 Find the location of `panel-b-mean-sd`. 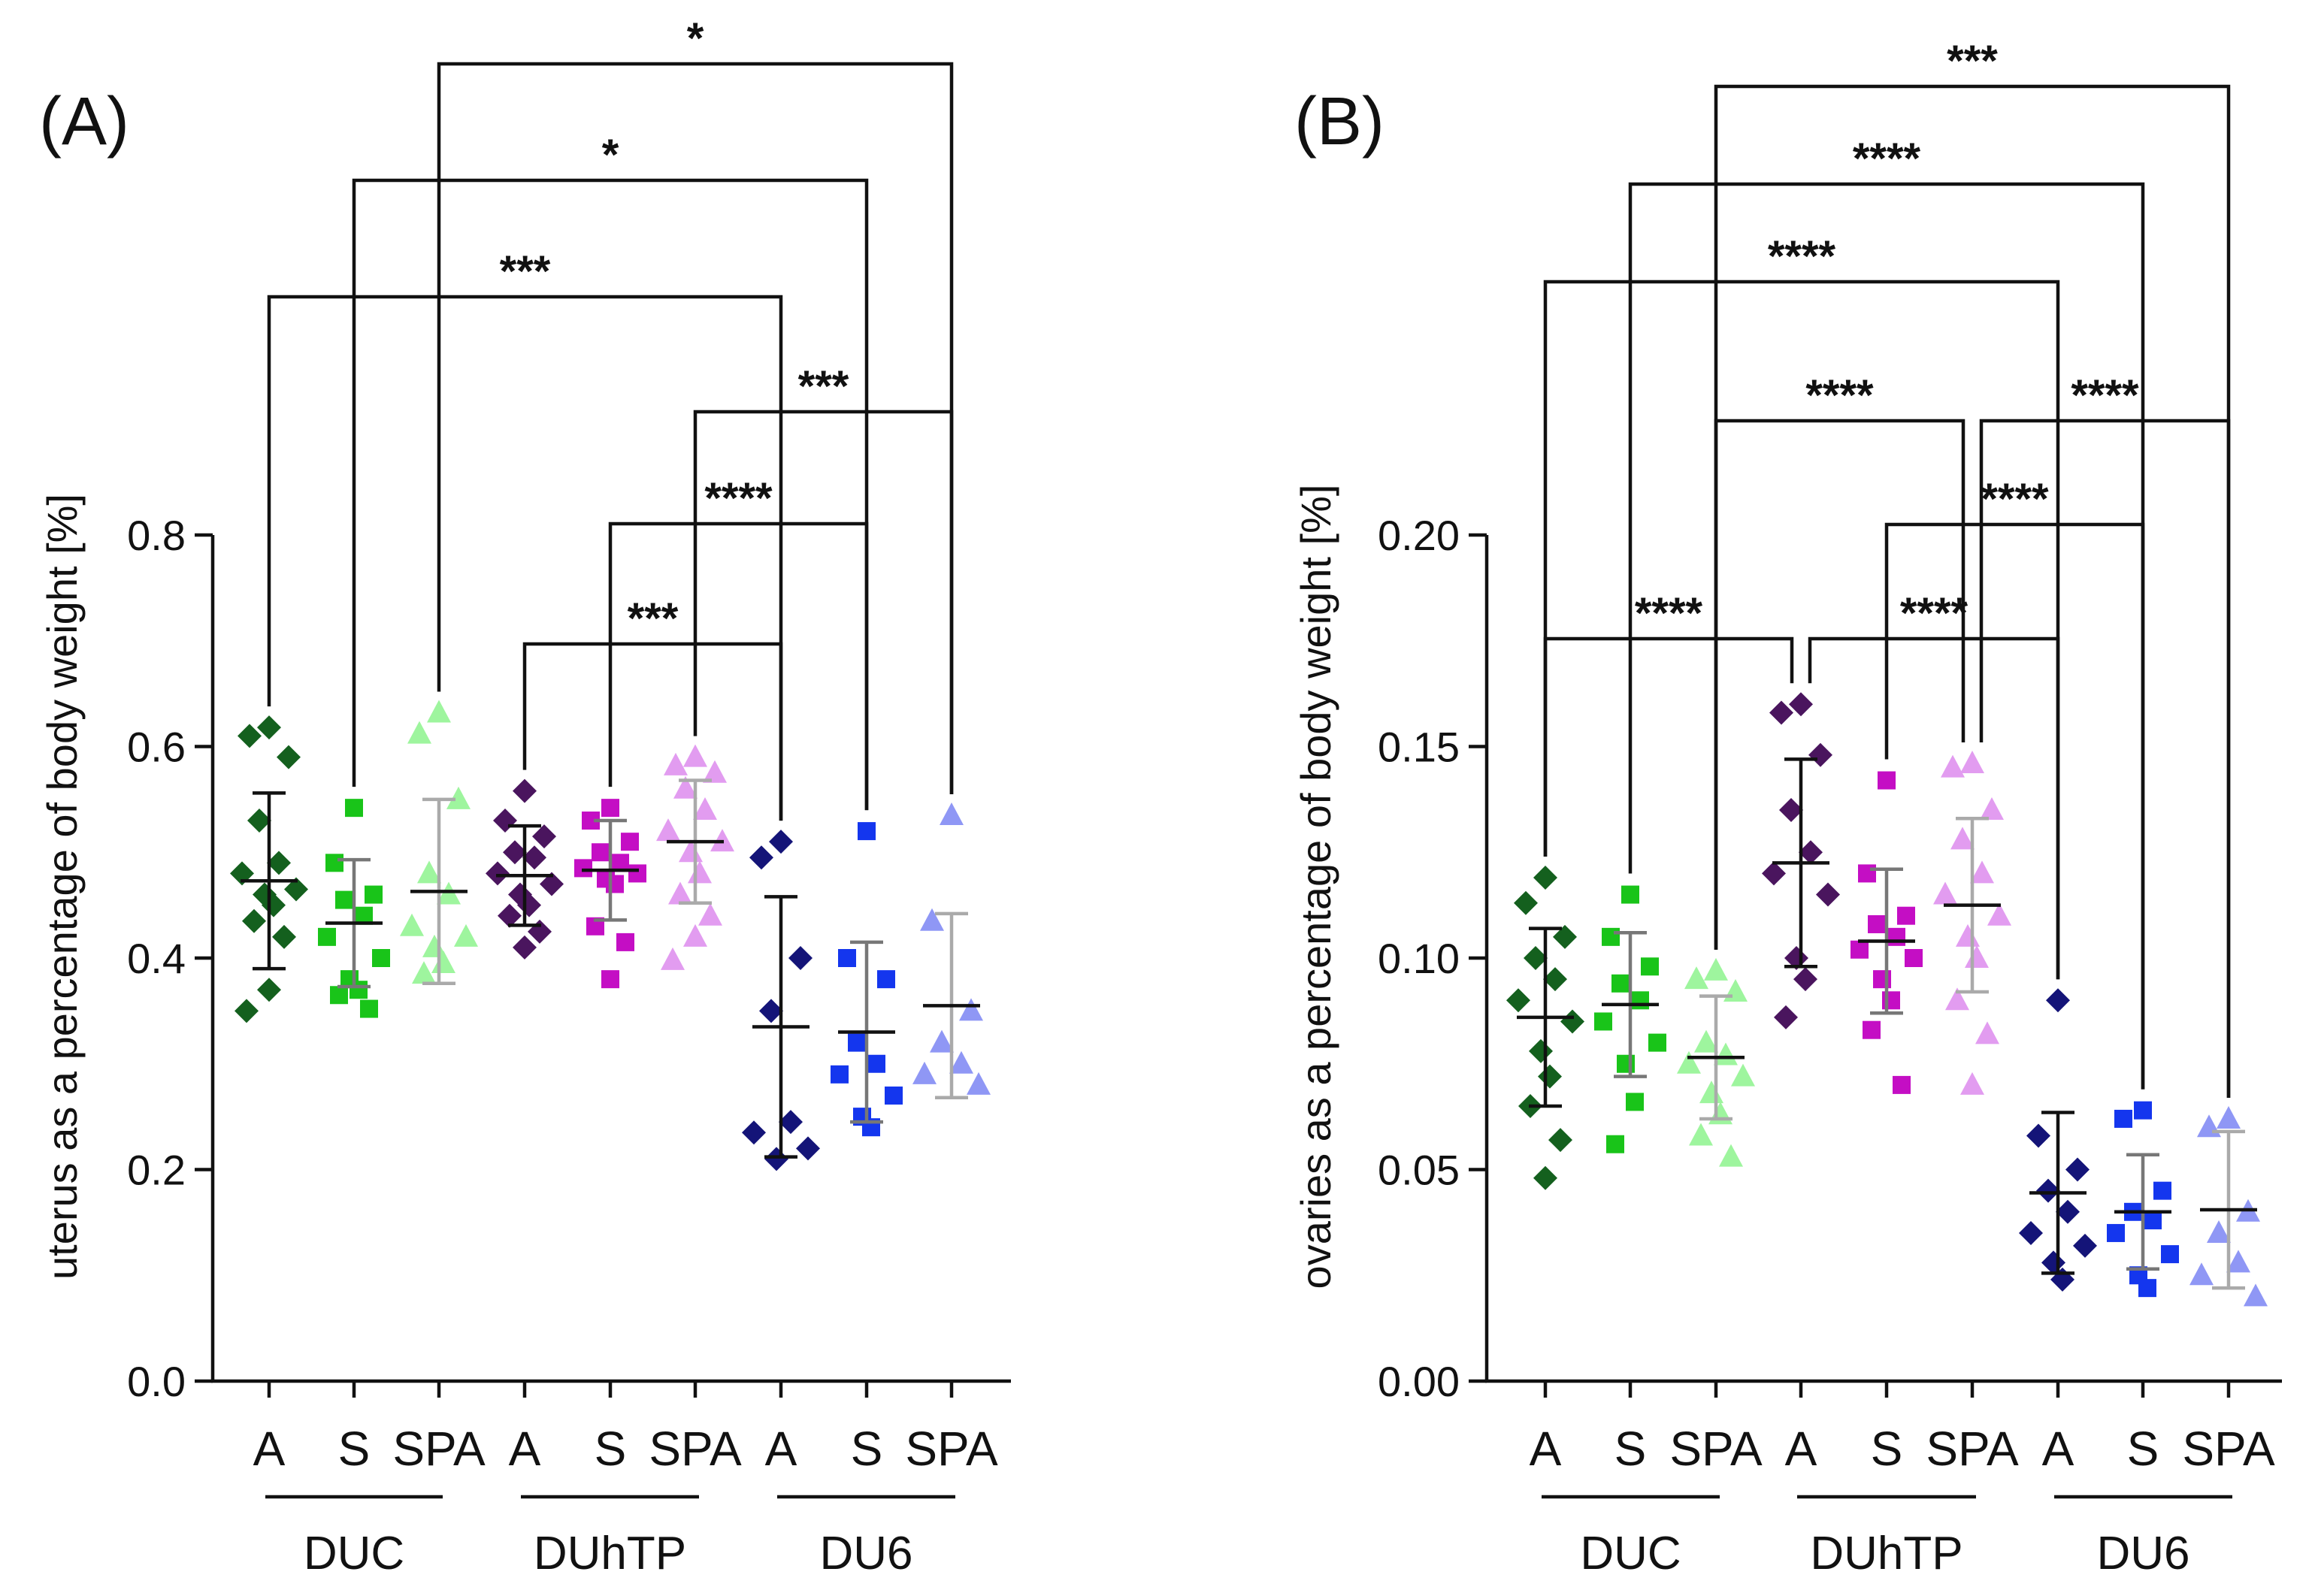

panel-b-mean-sd is located at coordinates (1887, 1023).